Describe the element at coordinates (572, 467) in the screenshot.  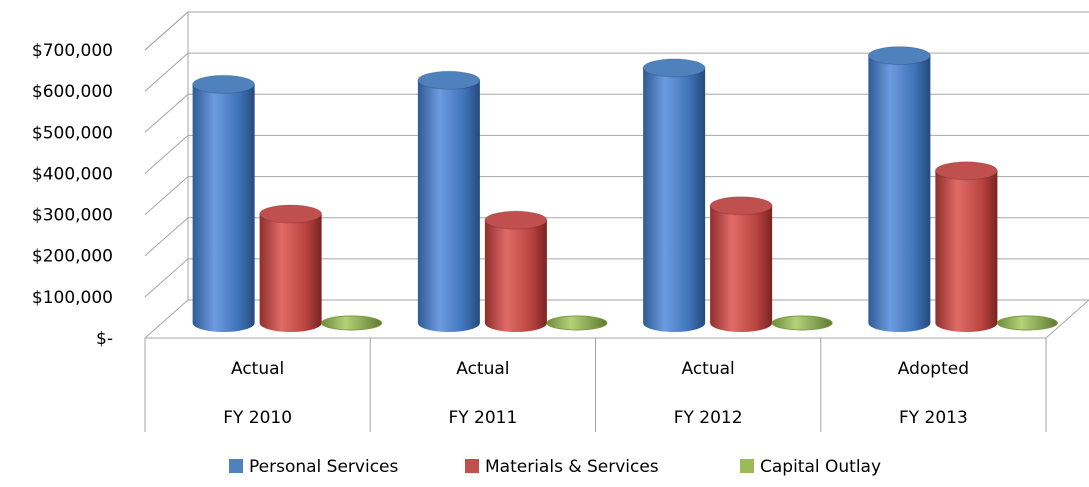
I see `legend-label: Materials & Services` at that location.